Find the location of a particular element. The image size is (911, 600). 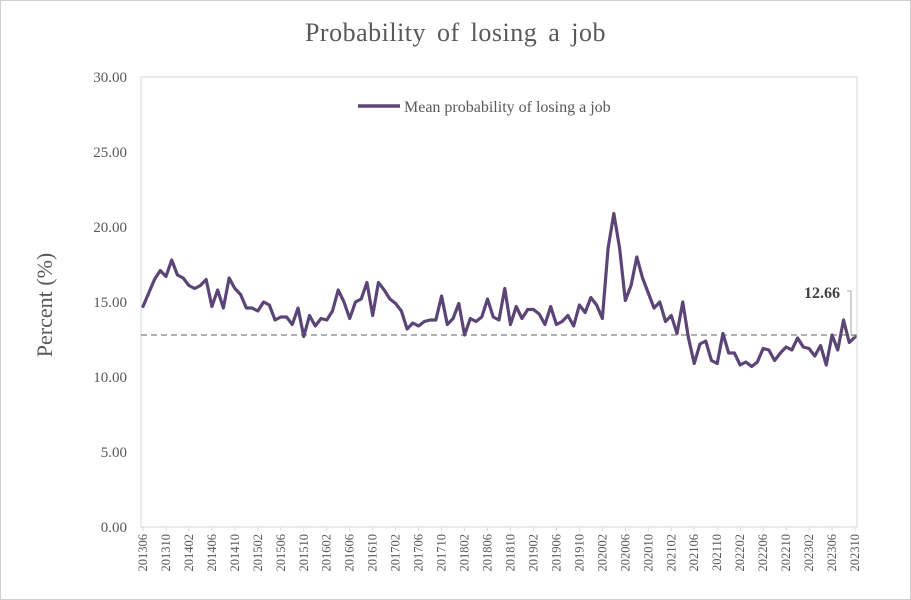

x-tick-label: 201310 is located at coordinates (166, 553).